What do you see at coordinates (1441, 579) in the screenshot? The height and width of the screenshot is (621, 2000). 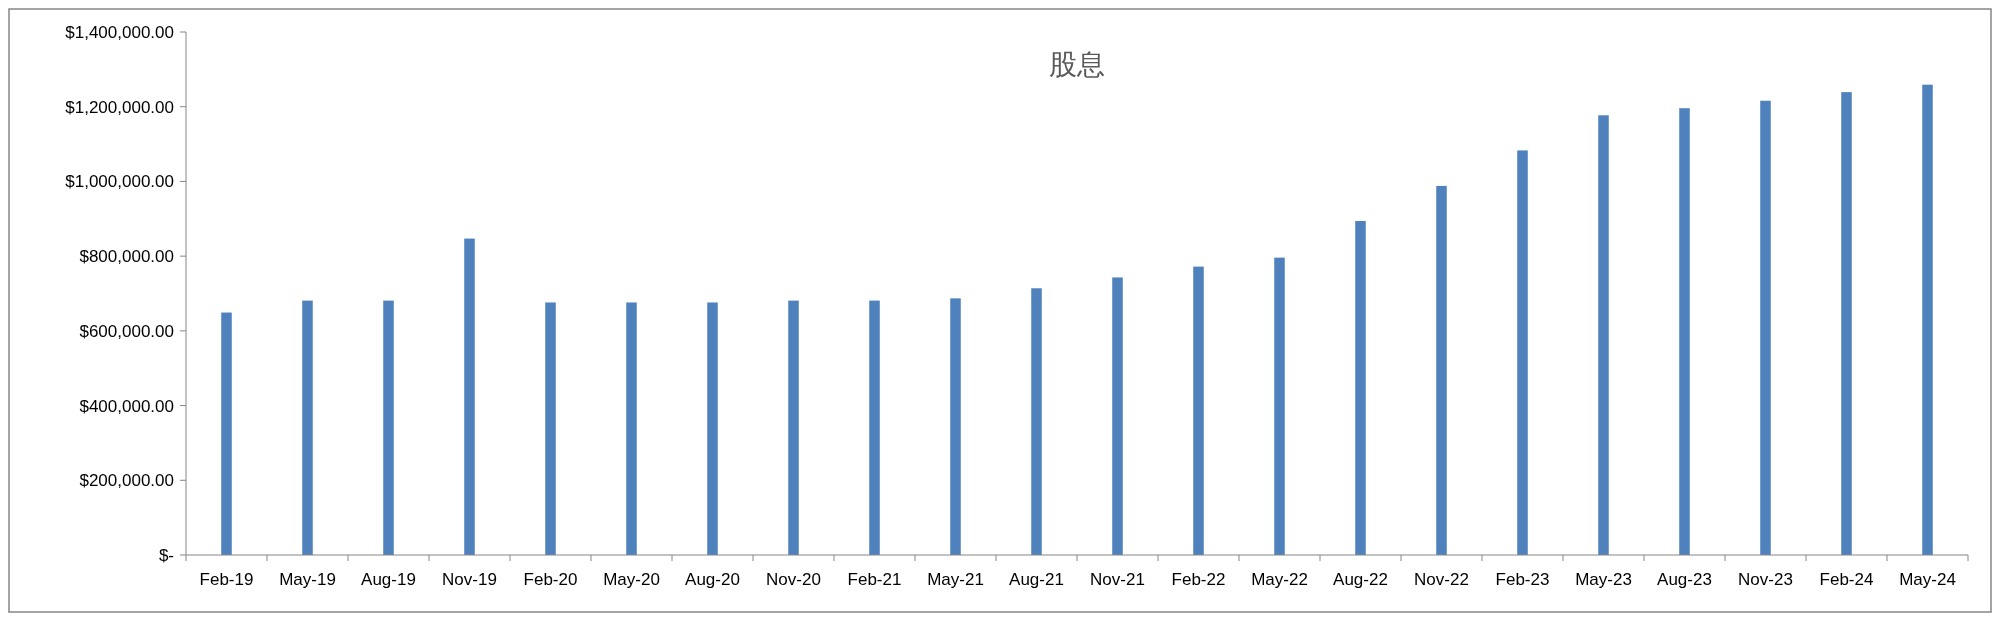 I see `x-tick-label: Nov-22` at bounding box center [1441, 579].